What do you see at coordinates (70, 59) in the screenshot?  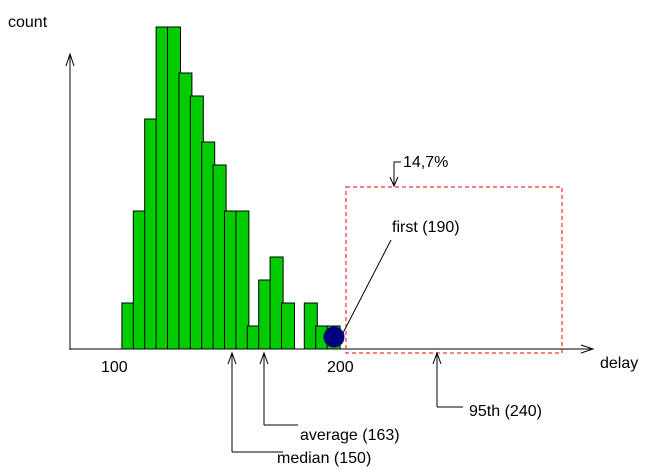 I see `y-axis-arrow` at bounding box center [70, 59].